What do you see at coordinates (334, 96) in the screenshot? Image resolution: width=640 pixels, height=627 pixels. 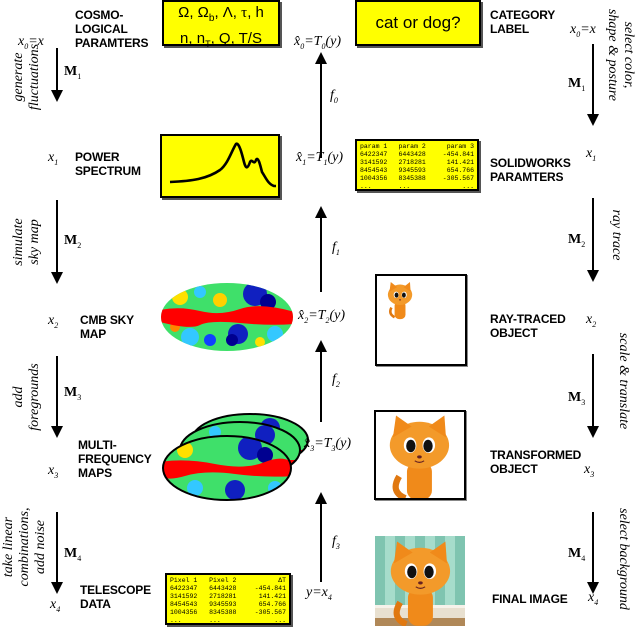 I see `f0-label: f0` at bounding box center [334, 96].